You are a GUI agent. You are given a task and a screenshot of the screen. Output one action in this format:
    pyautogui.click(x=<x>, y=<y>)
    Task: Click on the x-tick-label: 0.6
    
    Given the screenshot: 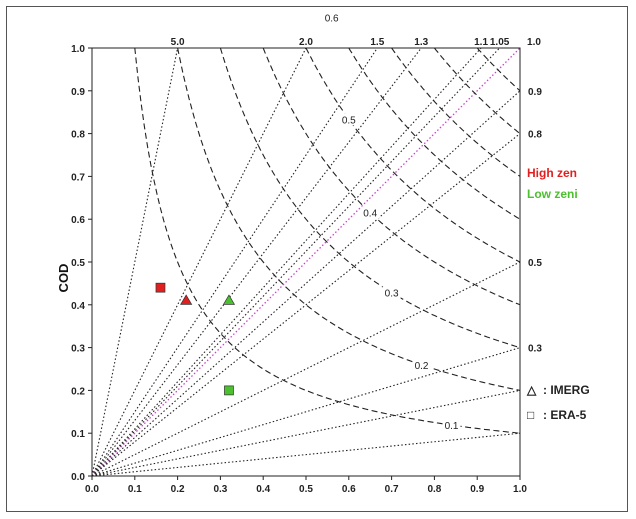 What is the action you would take?
    pyautogui.click(x=349, y=489)
    